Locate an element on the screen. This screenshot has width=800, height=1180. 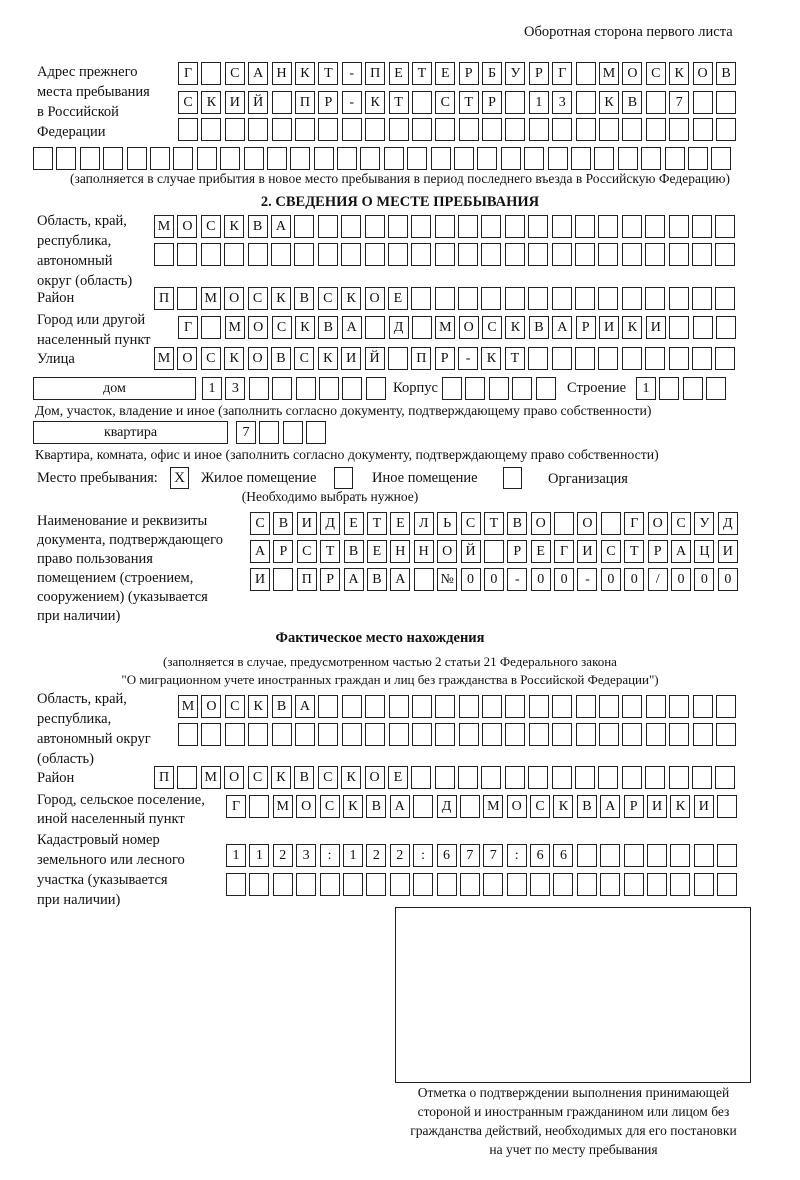
char-cell: Б is located at coordinates (492, 73).